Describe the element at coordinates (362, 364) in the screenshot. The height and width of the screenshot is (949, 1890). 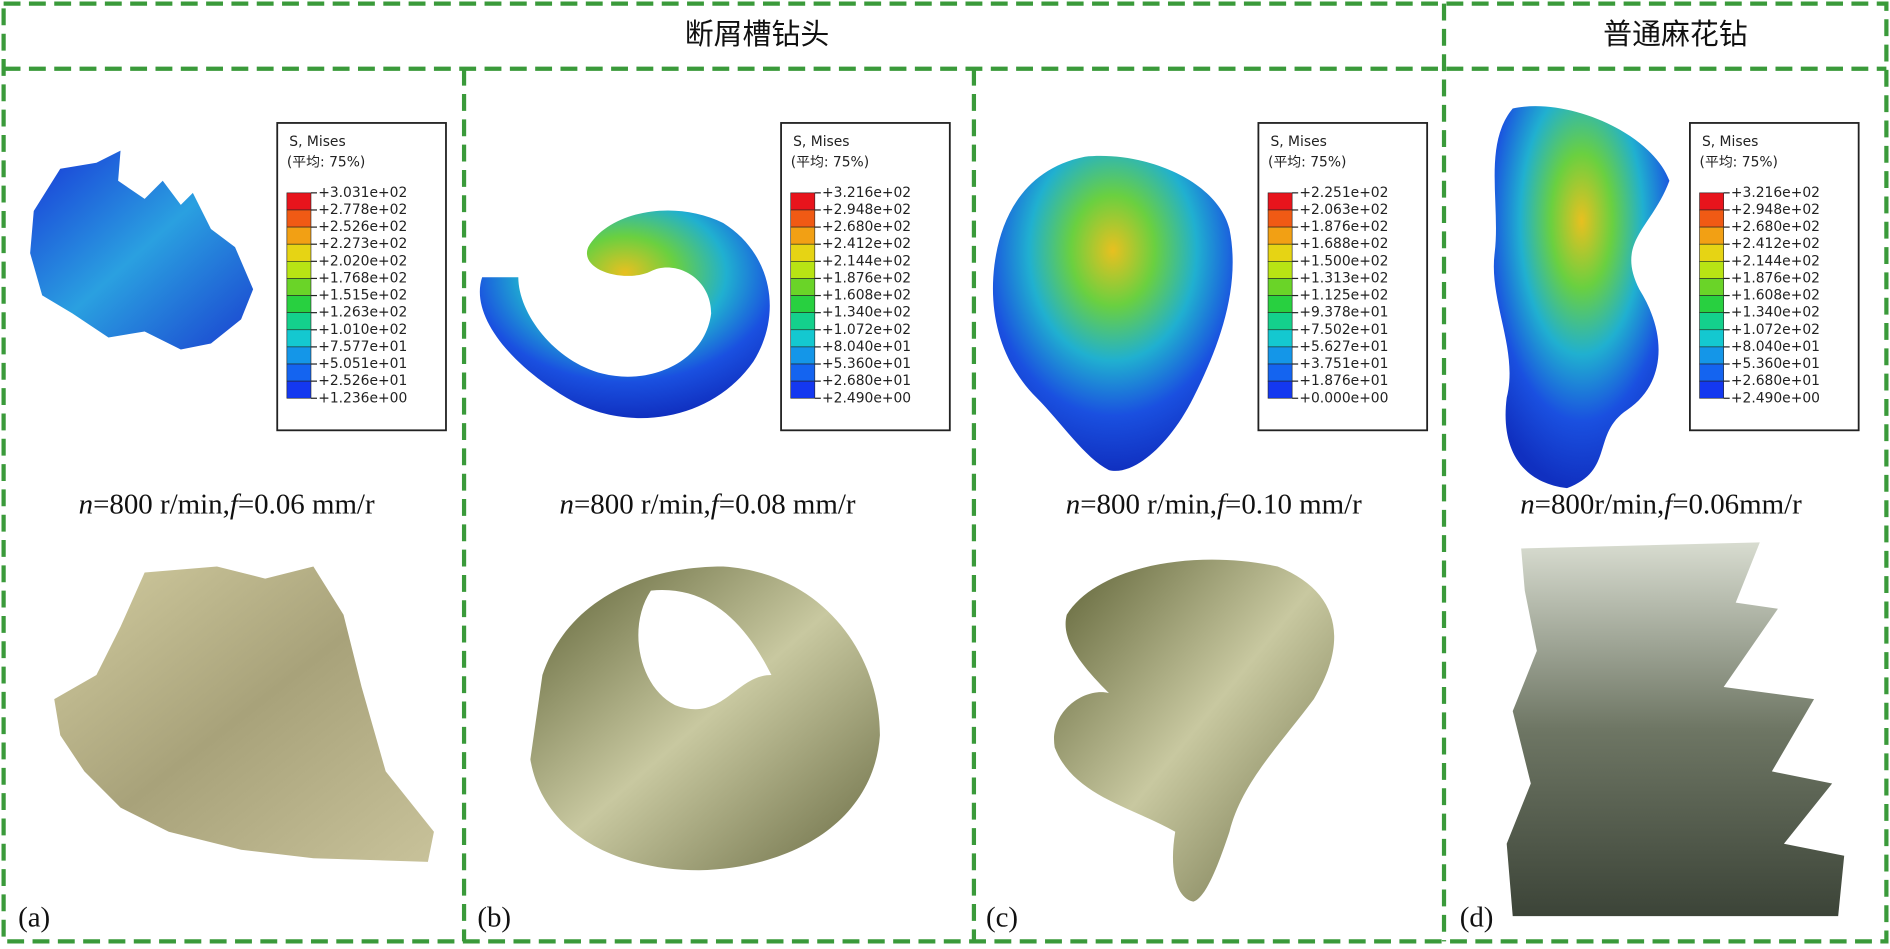
I see `legend-value: +5.051e+01` at that location.